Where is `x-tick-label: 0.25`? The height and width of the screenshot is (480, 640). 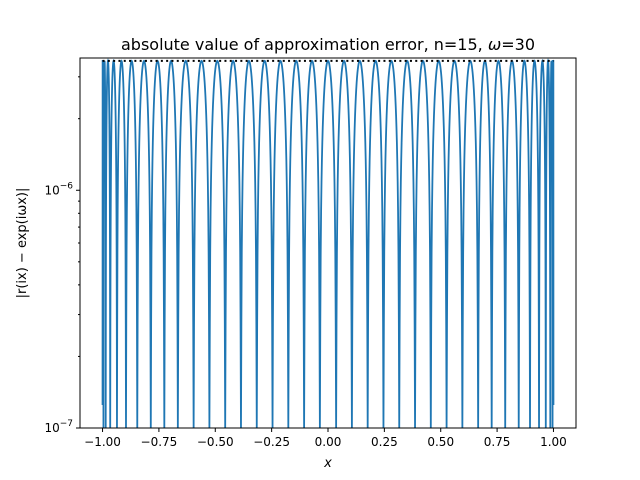 x-tick-label: 0.25 is located at coordinates (384, 442).